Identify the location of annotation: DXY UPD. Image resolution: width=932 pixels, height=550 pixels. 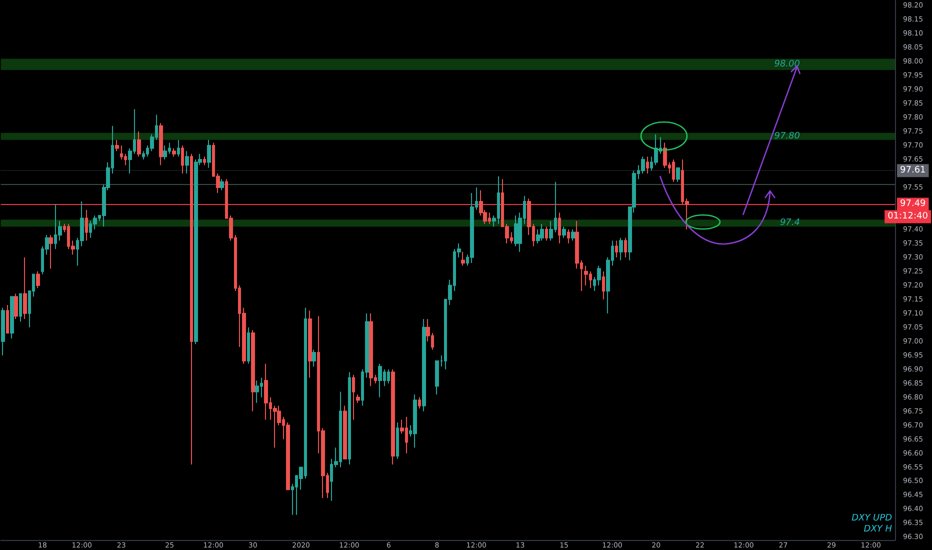
(872, 519).